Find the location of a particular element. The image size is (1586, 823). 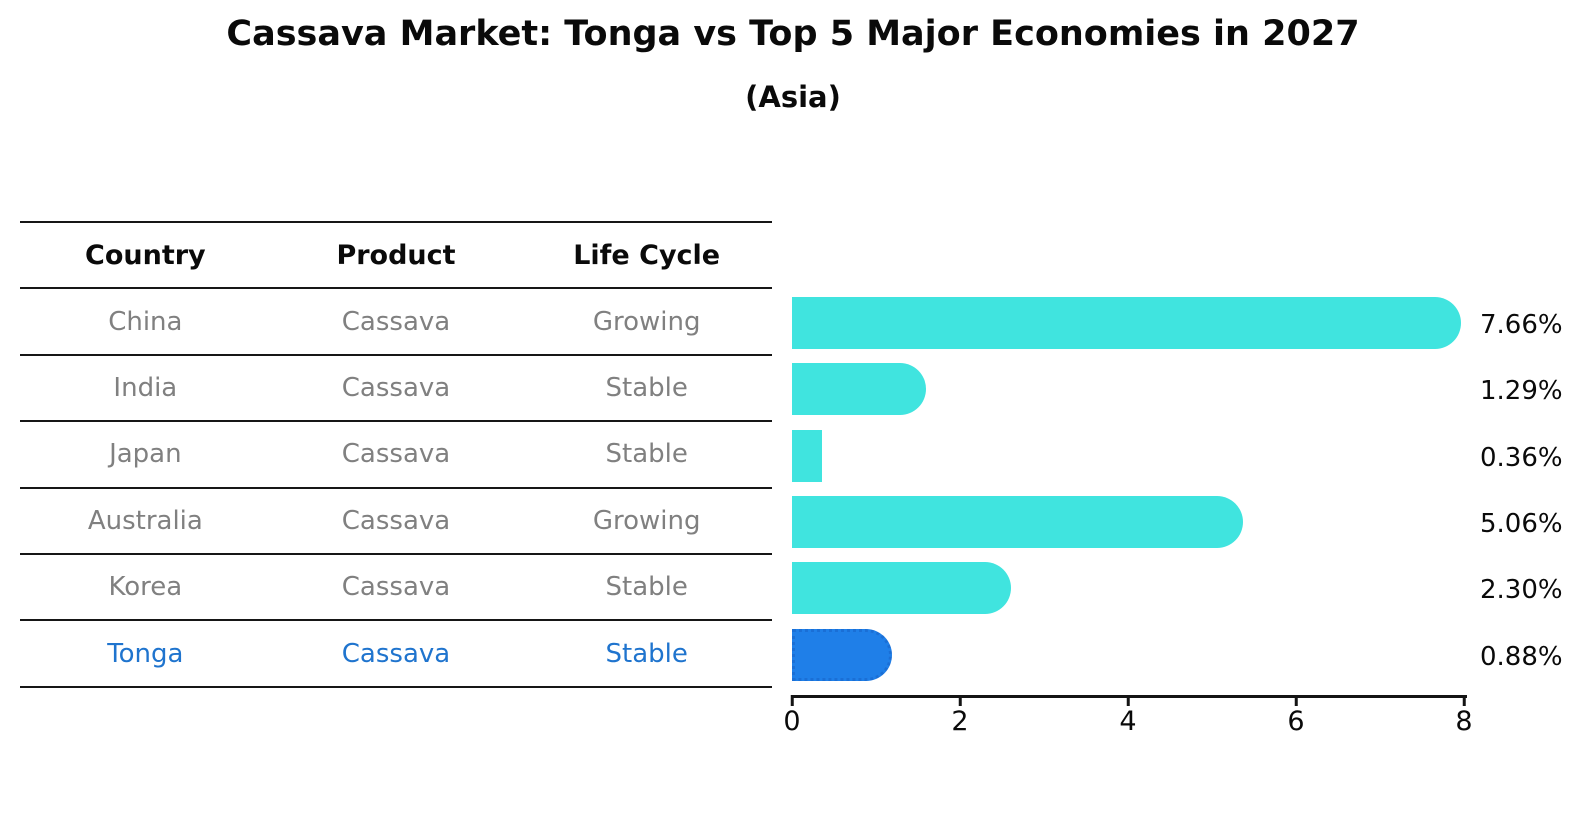

x-axis-tick-label: 8 is located at coordinates (1464, 721).